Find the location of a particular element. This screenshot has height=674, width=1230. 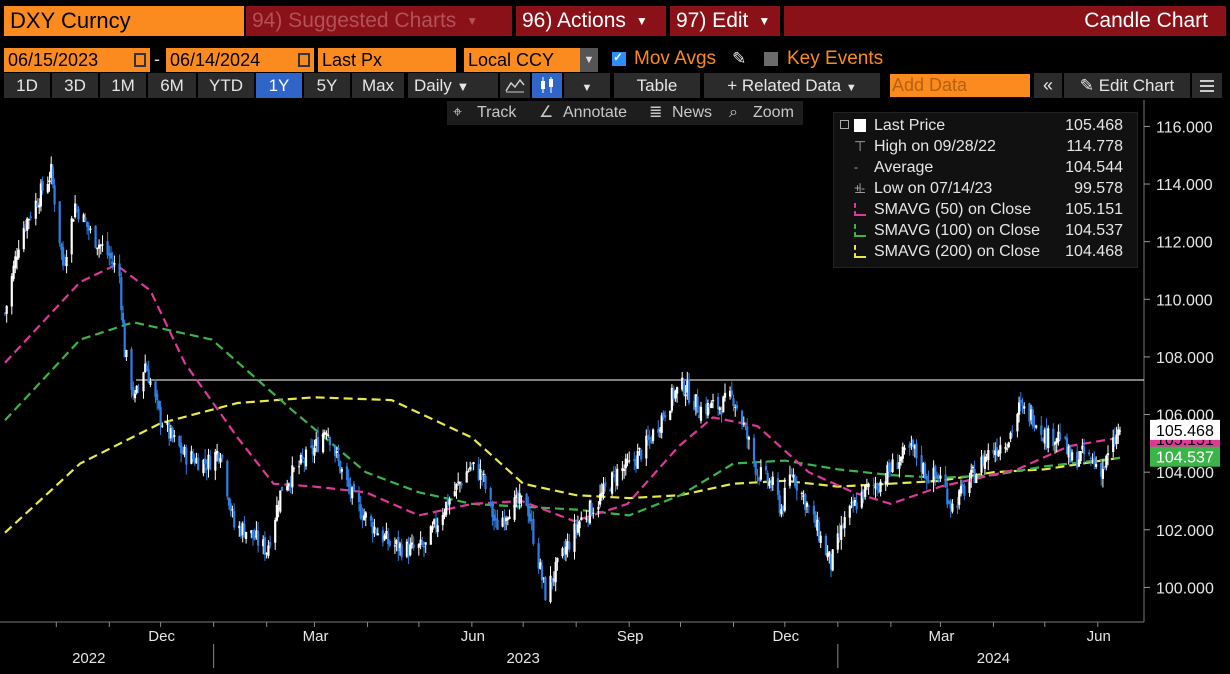

edit-chart-button: ✎ Edit Chart is located at coordinates (1127, 85).